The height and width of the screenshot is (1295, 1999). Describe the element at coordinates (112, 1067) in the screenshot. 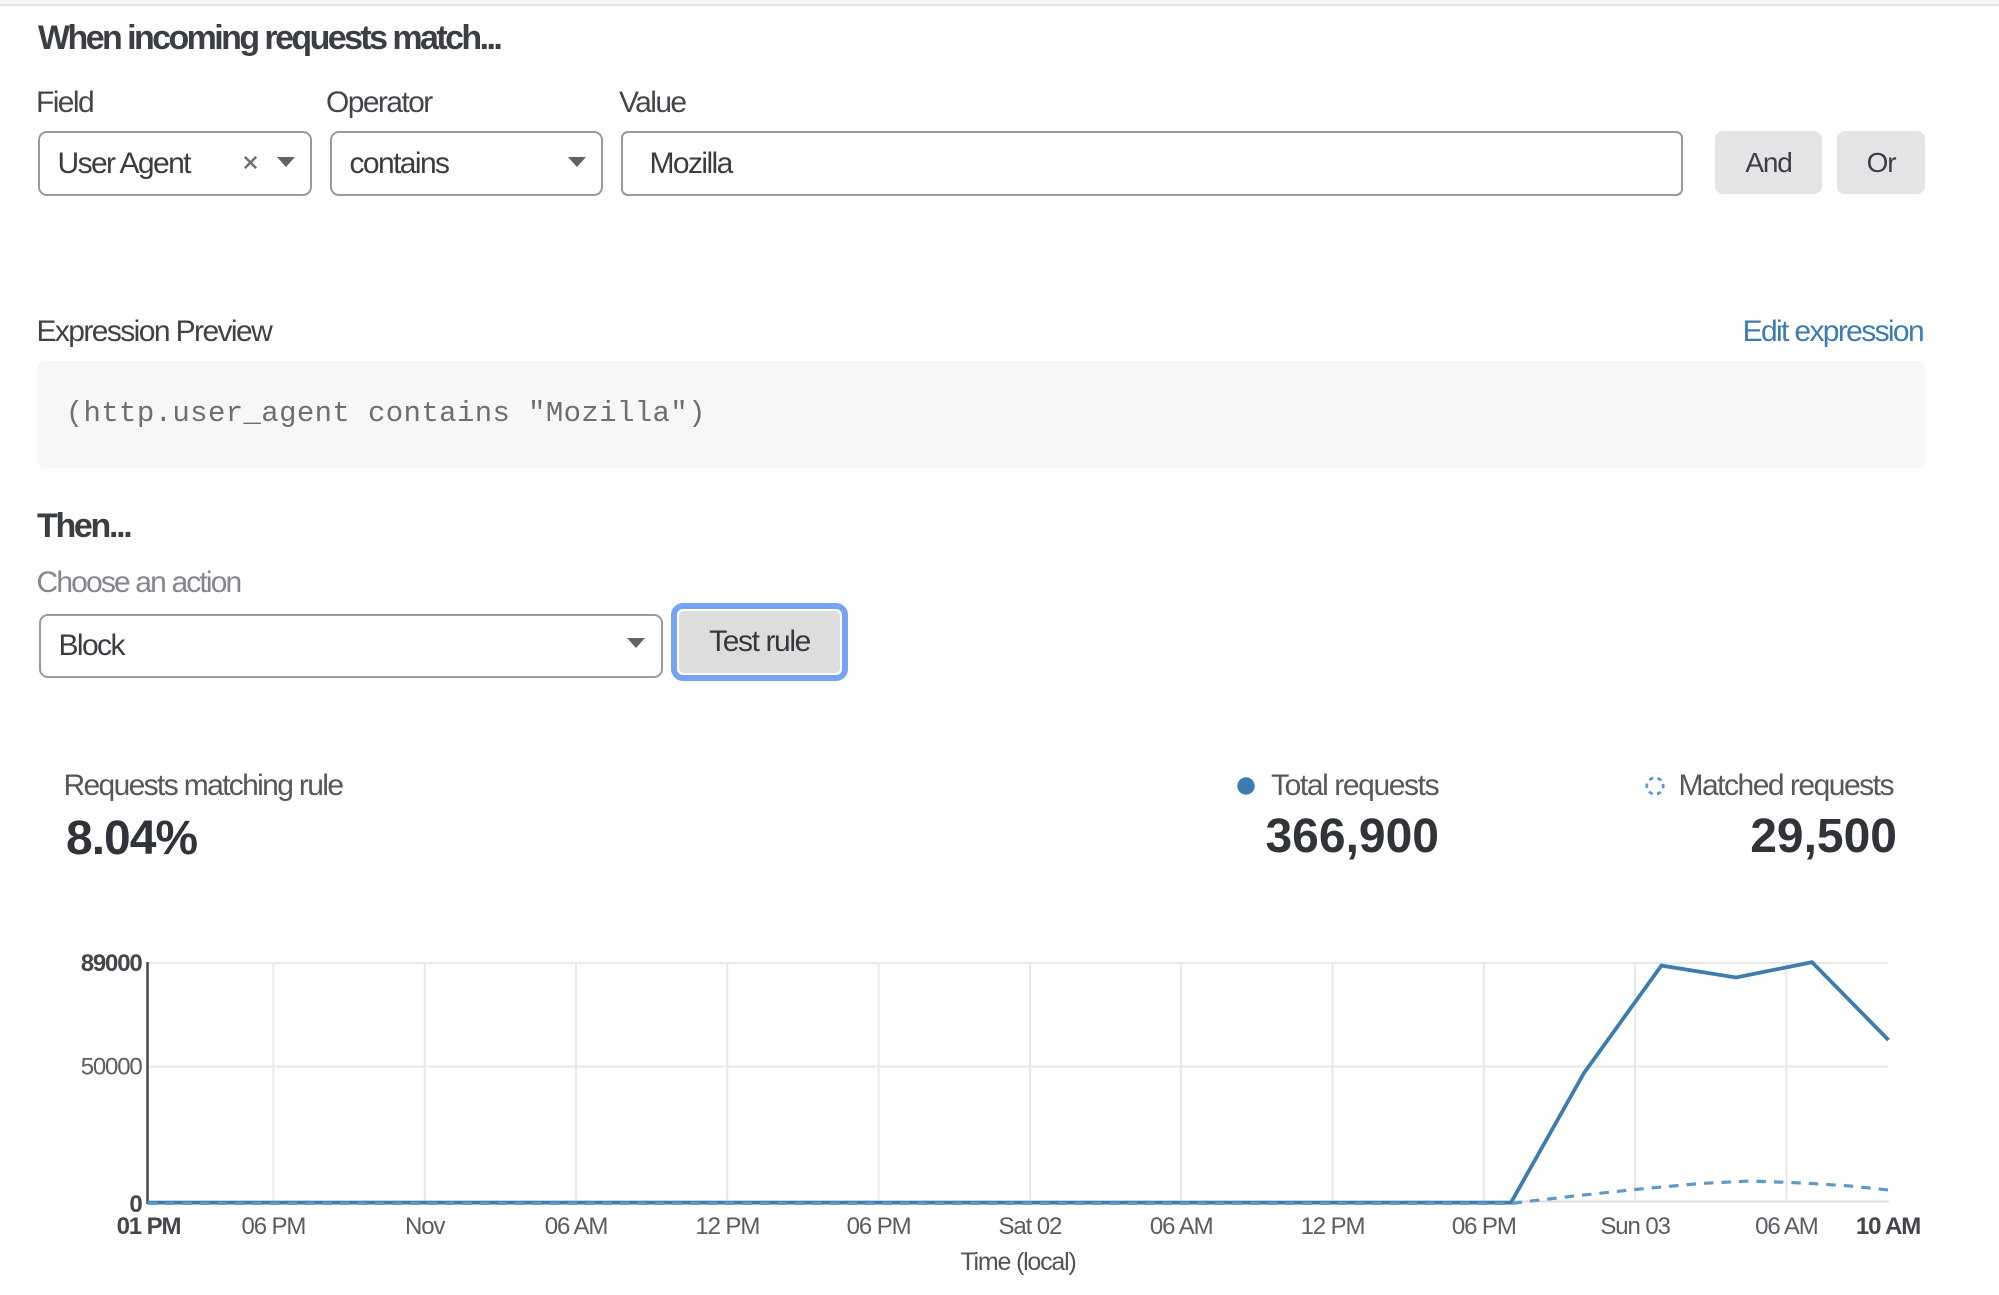

I see `svg-text: 50000` at that location.